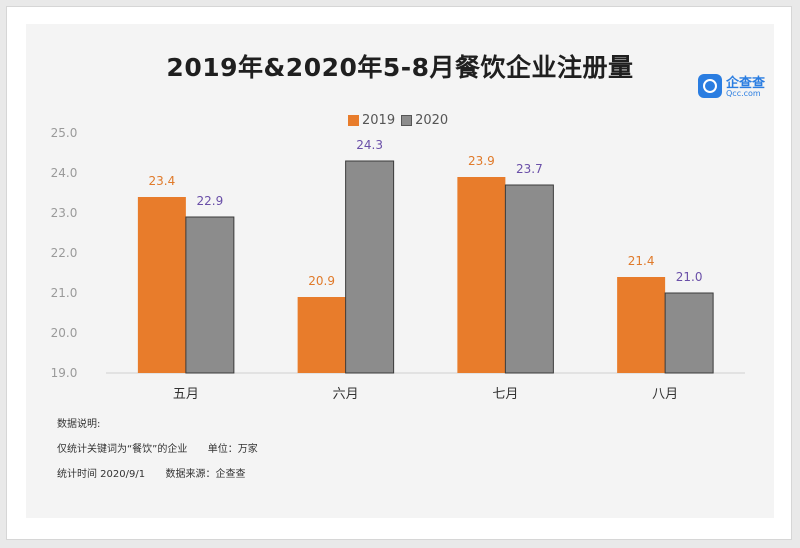  What do you see at coordinates (122, 449) in the screenshot?
I see `notes-scope: 仅统计关键词为“餐饮”的企业` at bounding box center [122, 449].